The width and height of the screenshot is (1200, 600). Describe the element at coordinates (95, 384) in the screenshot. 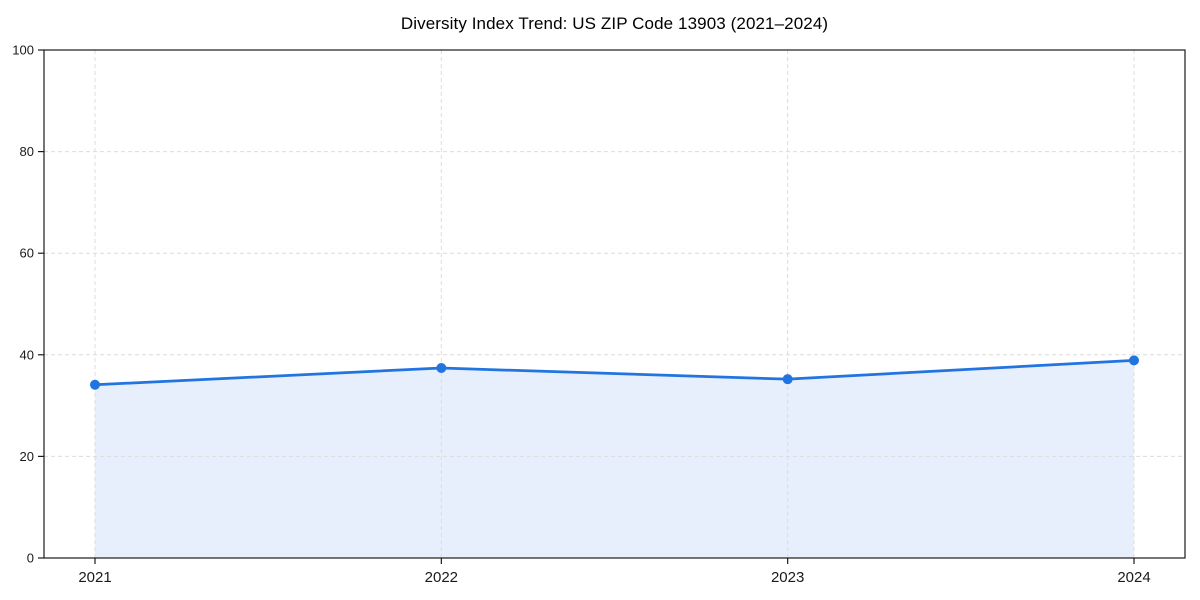

I see `data-point-2021` at that location.